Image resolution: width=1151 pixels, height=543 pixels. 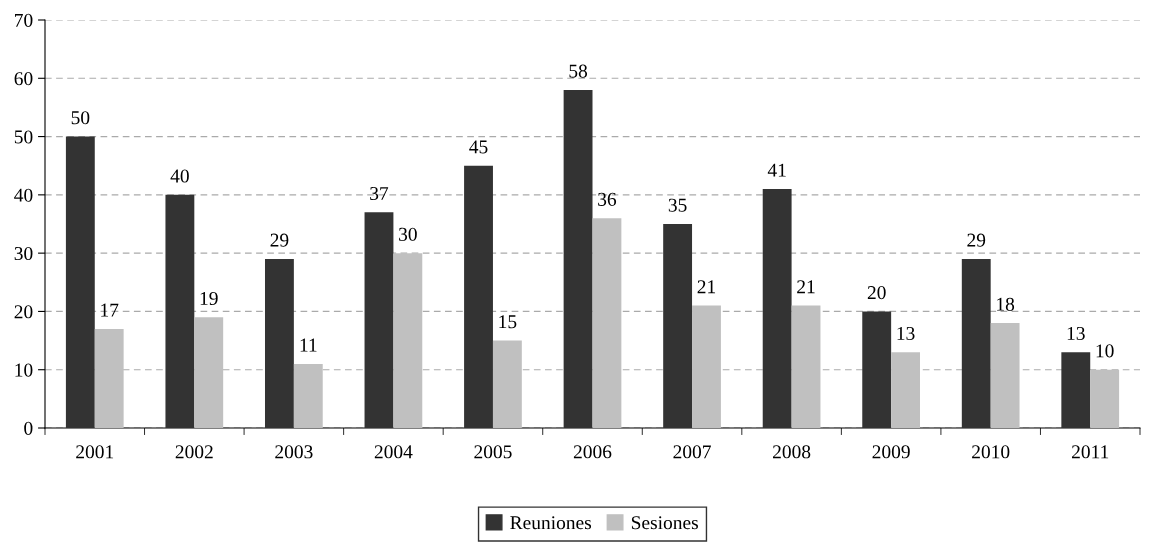 What do you see at coordinates (478, 147) in the screenshot?
I see `data-label: 45` at bounding box center [478, 147].